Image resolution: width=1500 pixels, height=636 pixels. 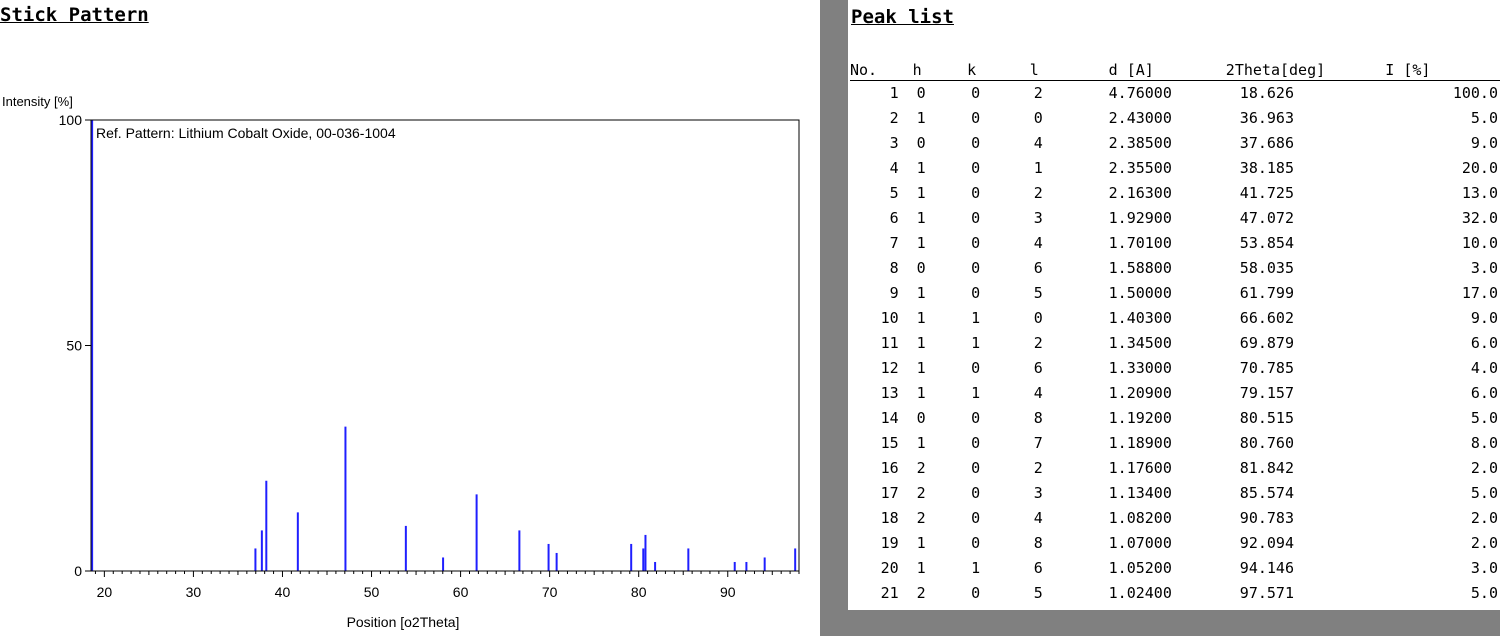 What do you see at coordinates (74, 346) in the screenshot?
I see `y-tick-label: 50` at bounding box center [74, 346].